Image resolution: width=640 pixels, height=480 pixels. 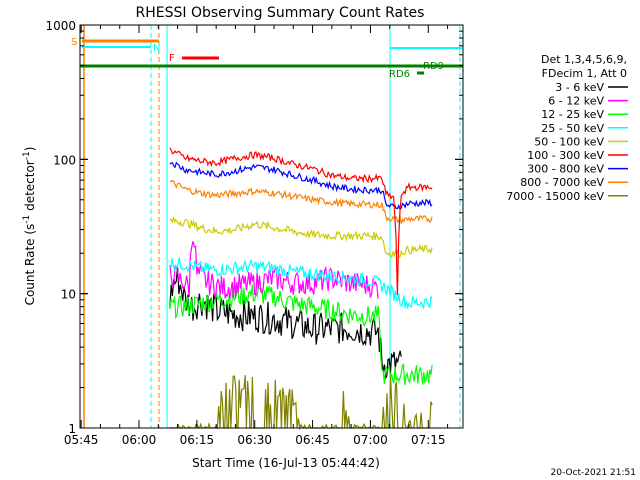 What do you see at coordinates (301, 201) in the screenshot?
I see `series-line-800-7000-kev` at bounding box center [301, 201].